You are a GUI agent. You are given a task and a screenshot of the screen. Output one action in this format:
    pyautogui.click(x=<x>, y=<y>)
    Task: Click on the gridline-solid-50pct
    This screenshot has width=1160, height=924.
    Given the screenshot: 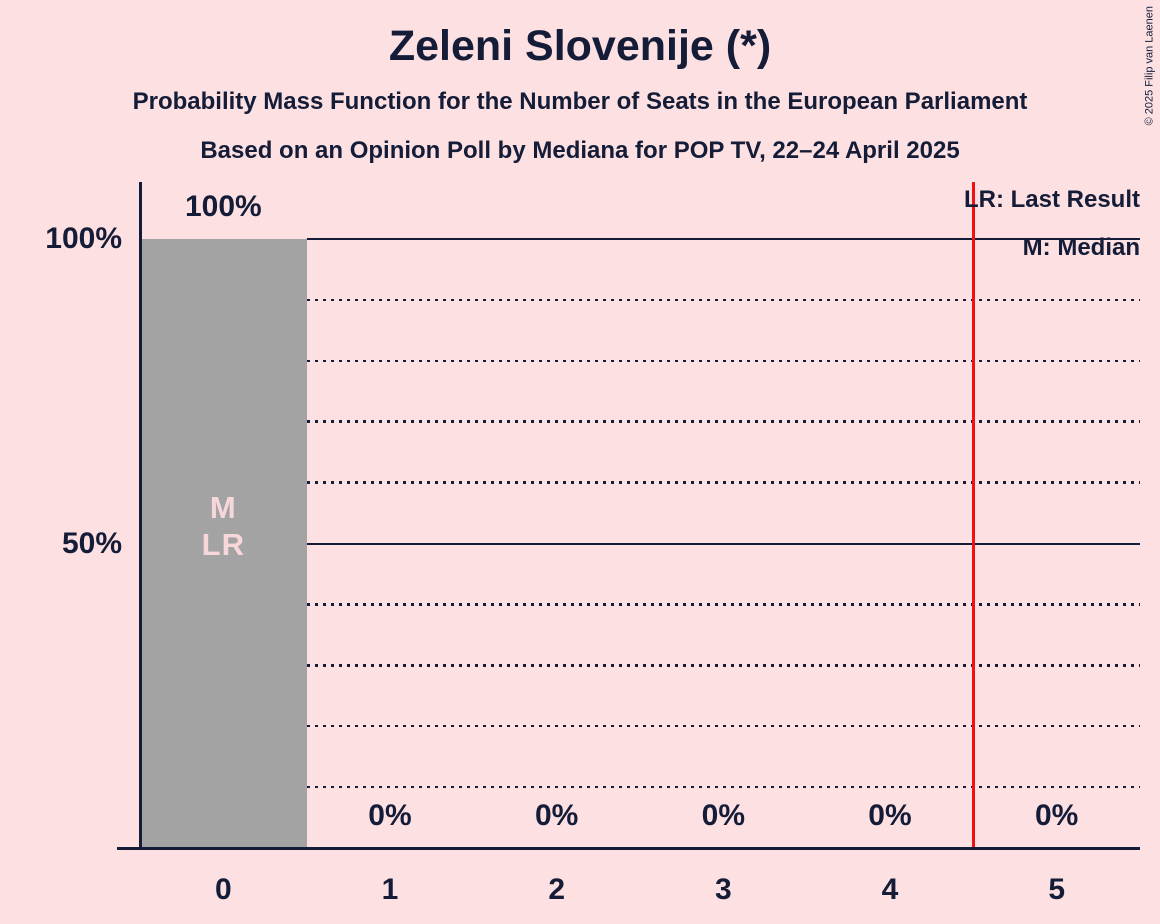 What is the action you would take?
    pyautogui.click(x=723, y=543)
    